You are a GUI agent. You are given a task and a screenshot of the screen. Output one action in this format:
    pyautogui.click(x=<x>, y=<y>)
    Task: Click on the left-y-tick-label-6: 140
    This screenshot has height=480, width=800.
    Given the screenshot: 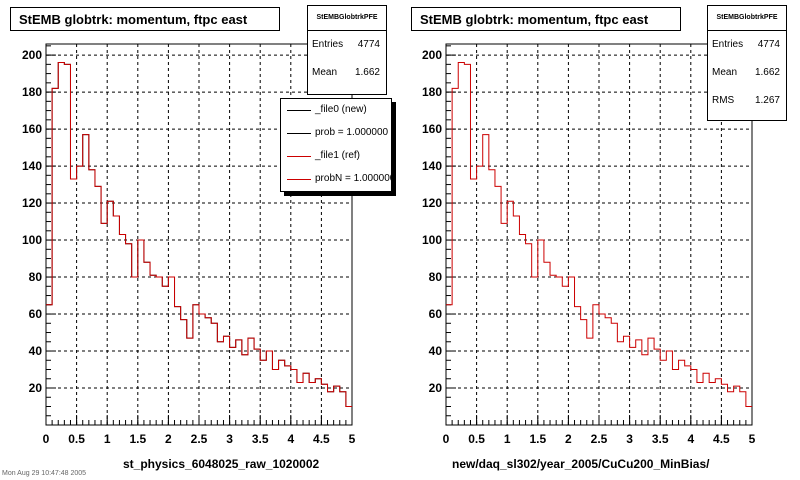 What is the action you would take?
    pyautogui.click(x=32, y=166)
    